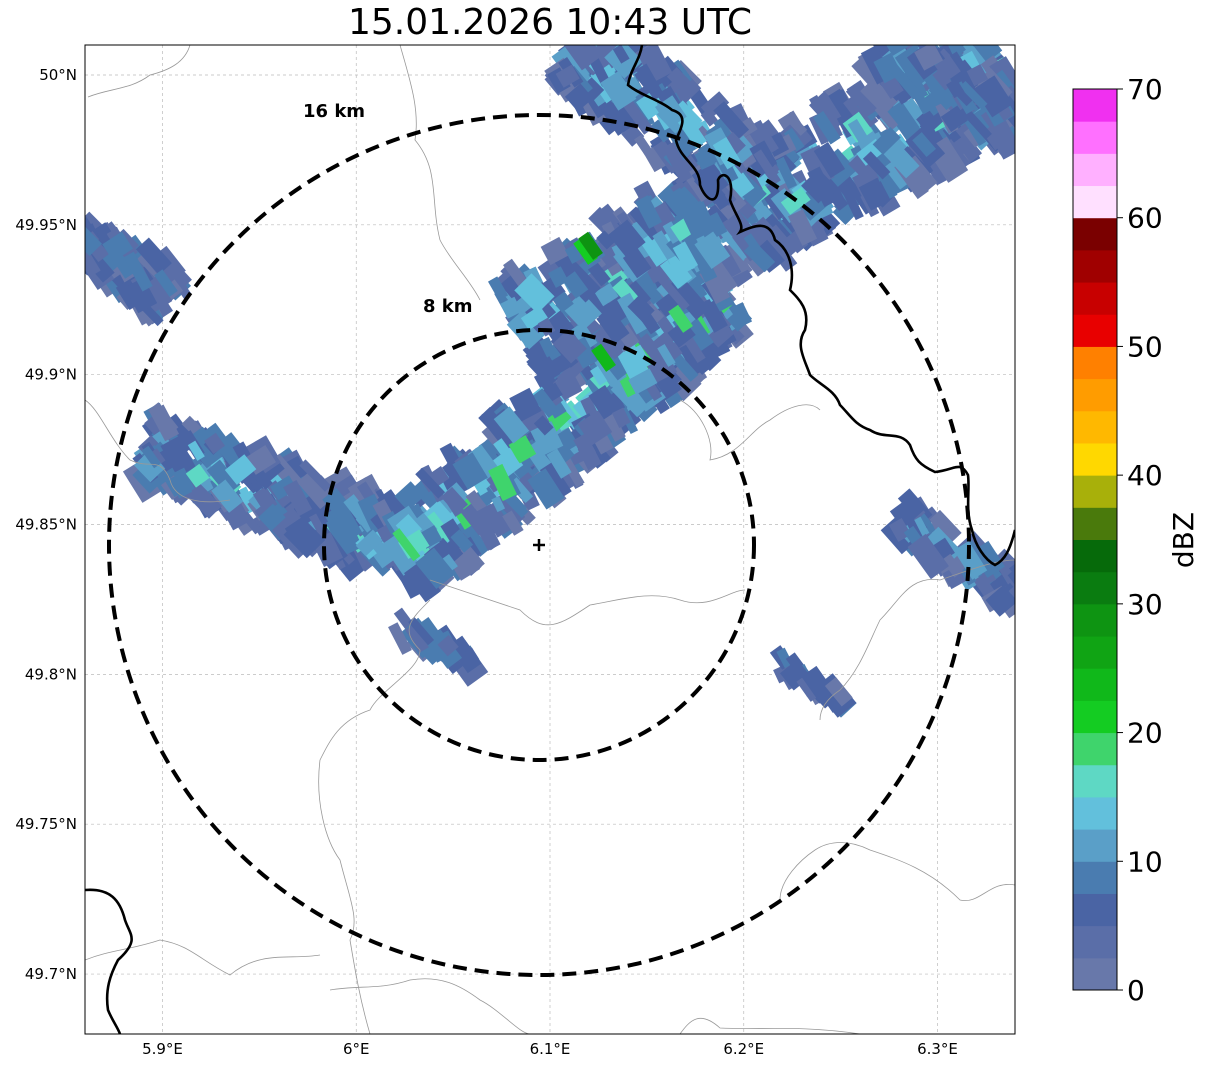 This screenshot has height=1069, width=1207. What do you see at coordinates (51, 375) in the screenshot?
I see `lat-tick-label: 49.9°N` at bounding box center [51, 375].